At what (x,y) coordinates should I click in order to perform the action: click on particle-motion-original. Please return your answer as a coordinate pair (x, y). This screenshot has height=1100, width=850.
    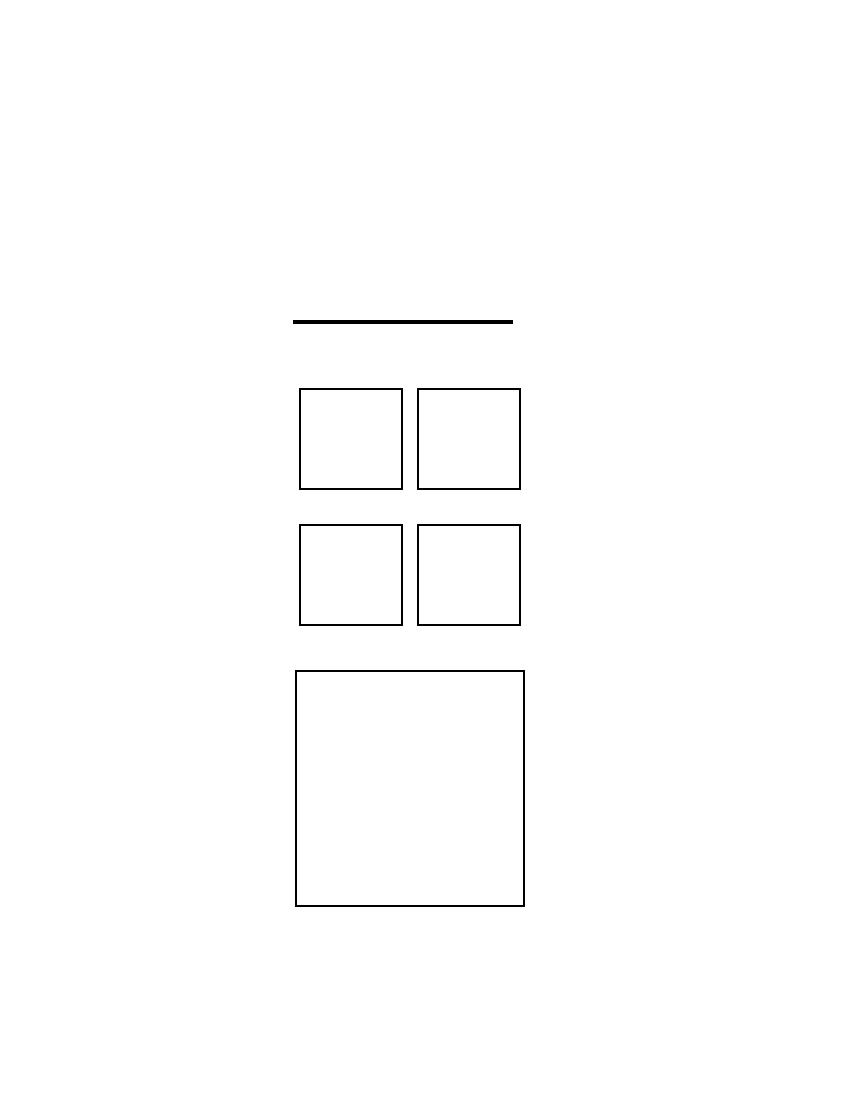
    Looking at the image, I should click on (351, 575).